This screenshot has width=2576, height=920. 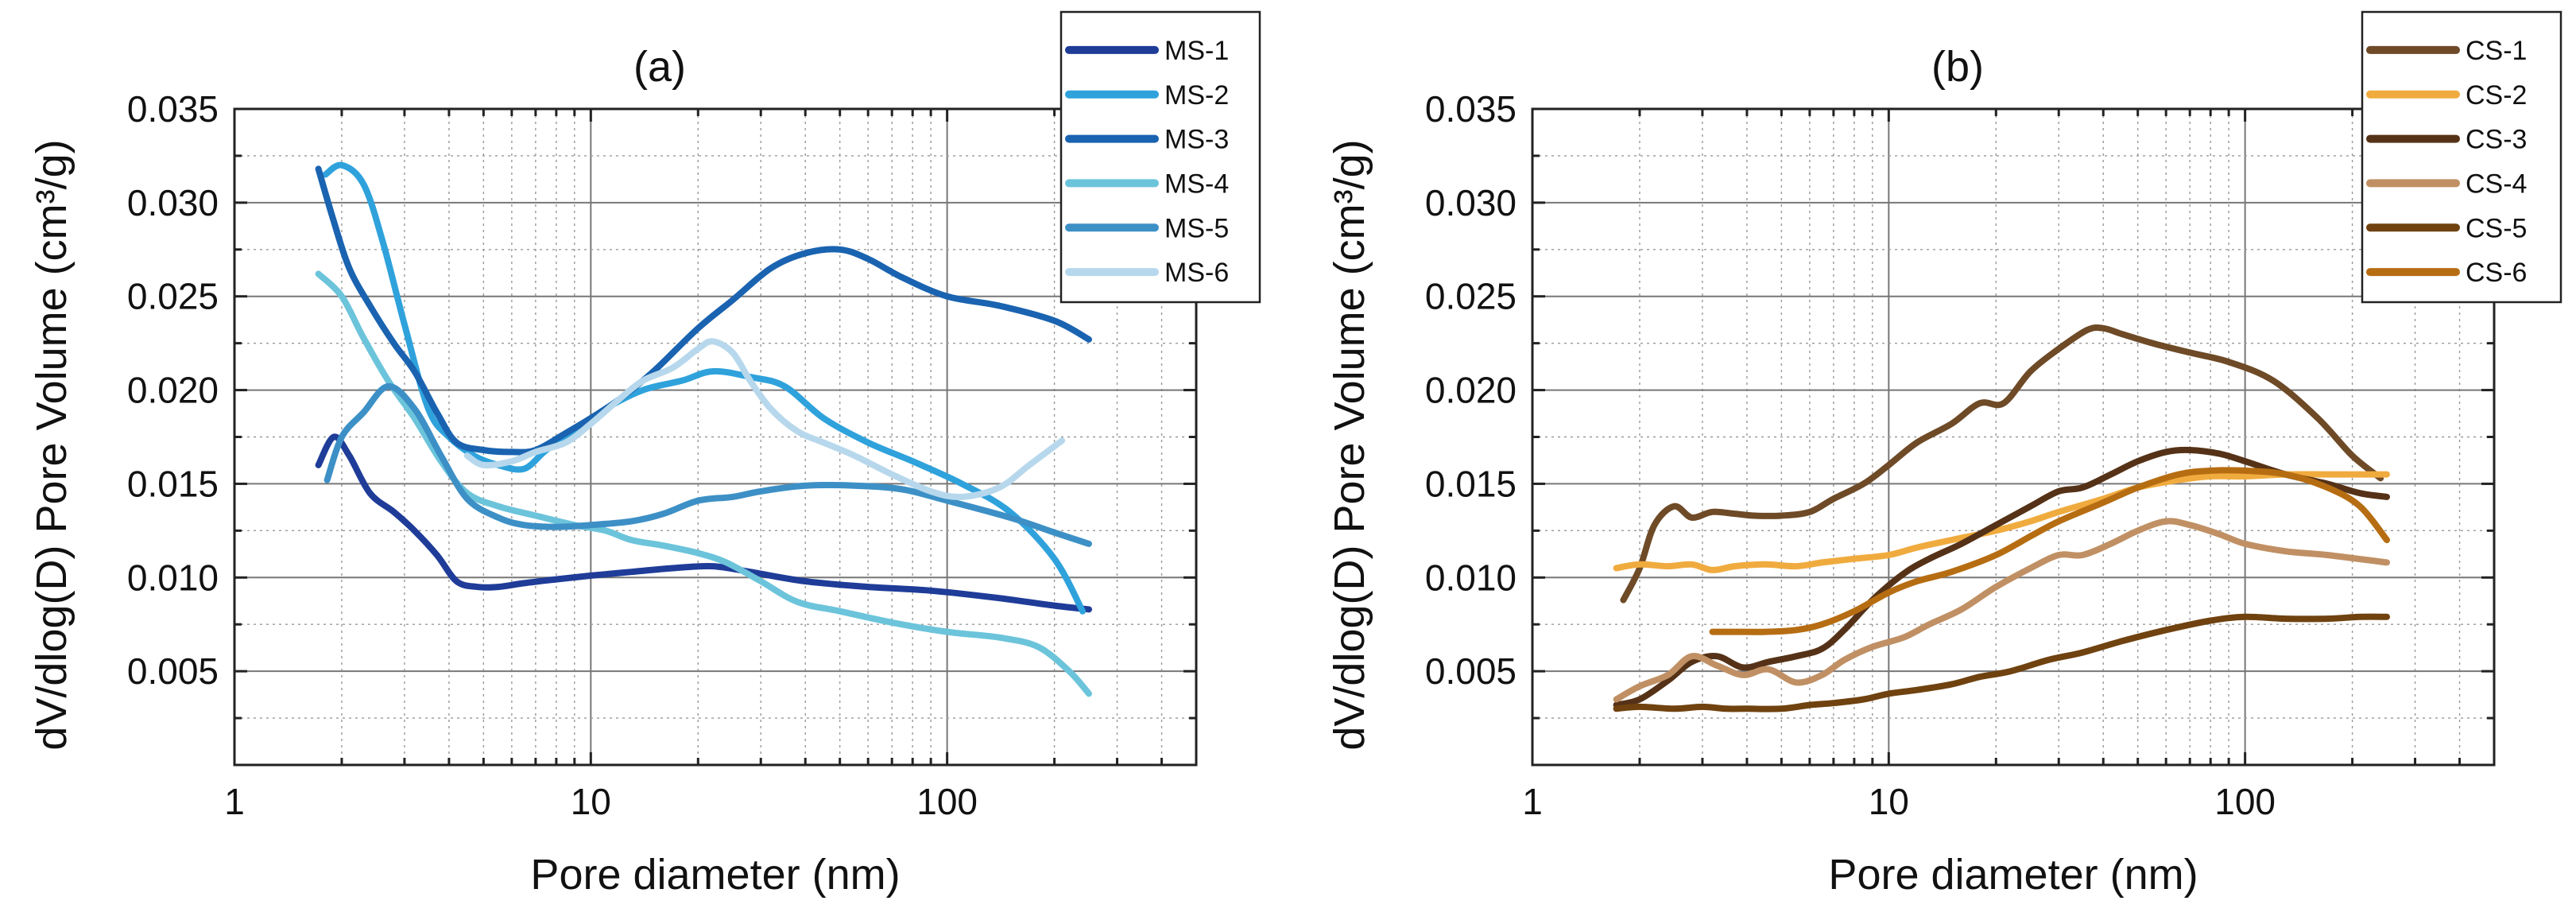 What do you see at coordinates (1196, 184) in the screenshot?
I see `legend-label: MS-4` at bounding box center [1196, 184].